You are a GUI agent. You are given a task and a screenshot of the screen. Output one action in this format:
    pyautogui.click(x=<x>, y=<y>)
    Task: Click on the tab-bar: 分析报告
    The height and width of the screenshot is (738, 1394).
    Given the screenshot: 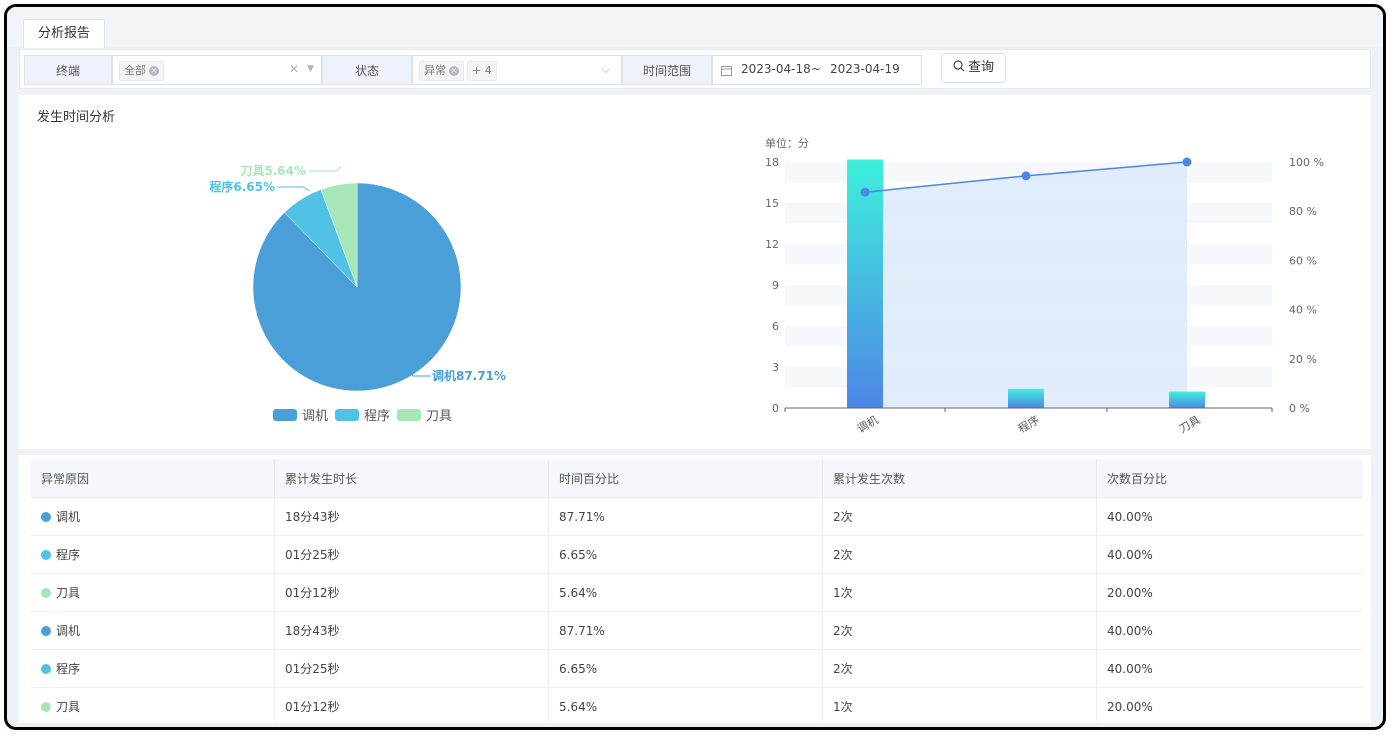 What is the action you would take?
    pyautogui.click(x=695, y=27)
    